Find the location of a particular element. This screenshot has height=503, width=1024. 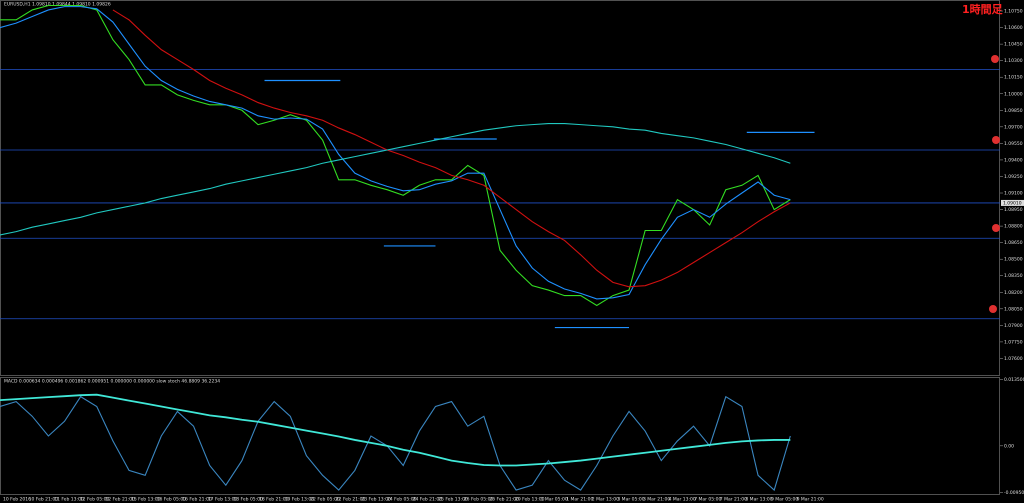

y-tick-label: 1.07600 is located at coordinates (1013, 359).